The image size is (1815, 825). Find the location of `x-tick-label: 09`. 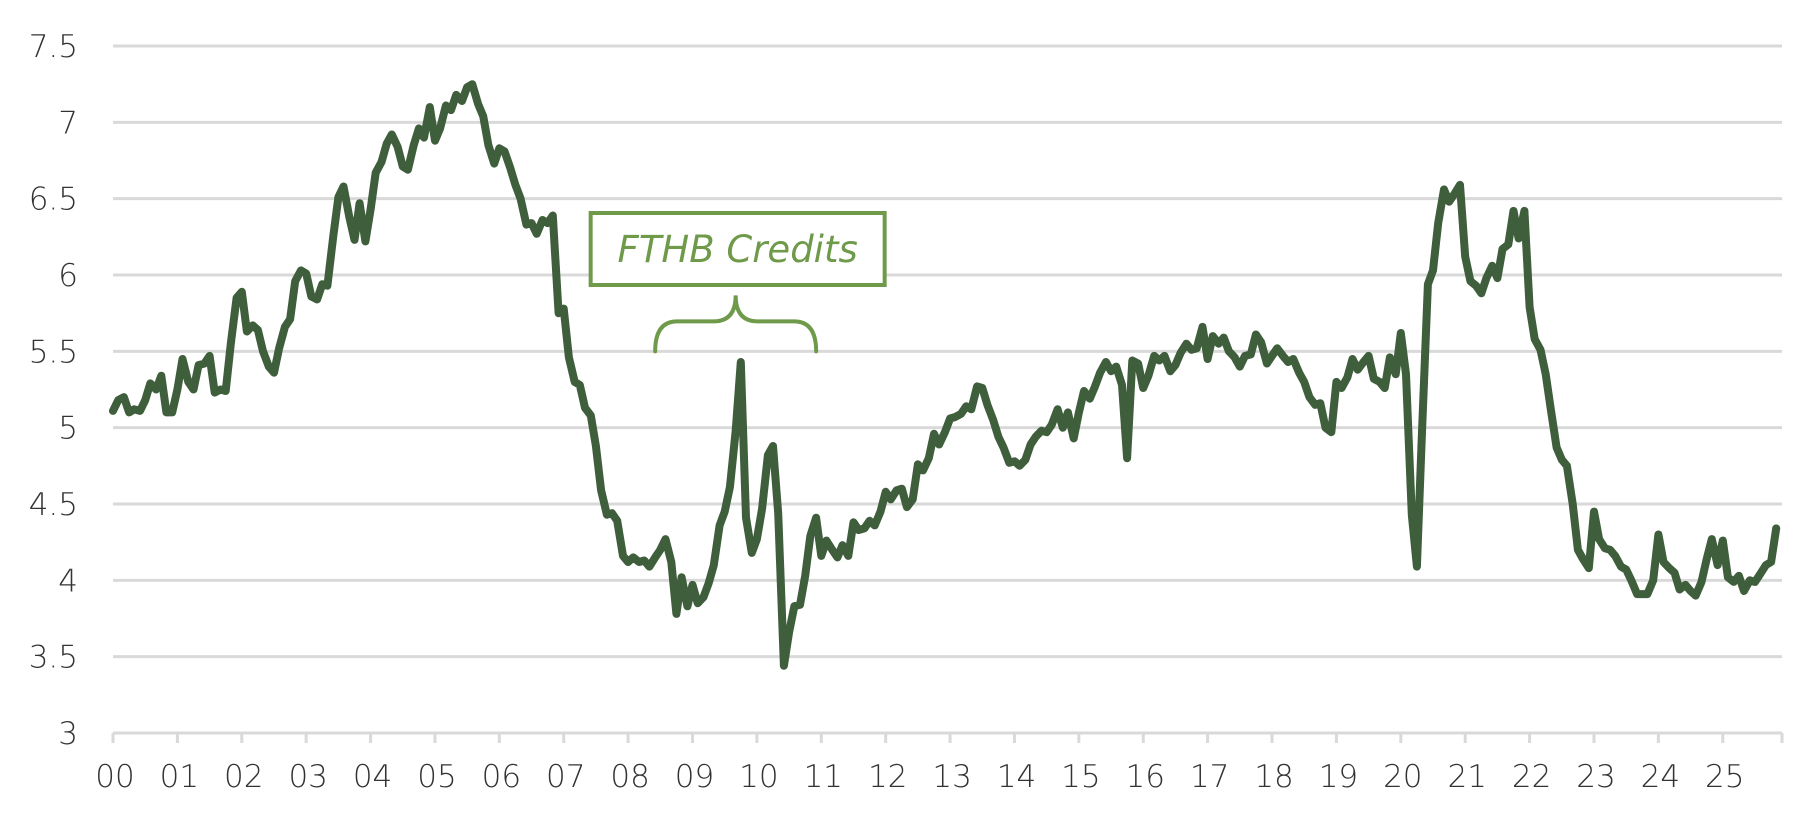

x-tick-label: 09 is located at coordinates (694, 777).